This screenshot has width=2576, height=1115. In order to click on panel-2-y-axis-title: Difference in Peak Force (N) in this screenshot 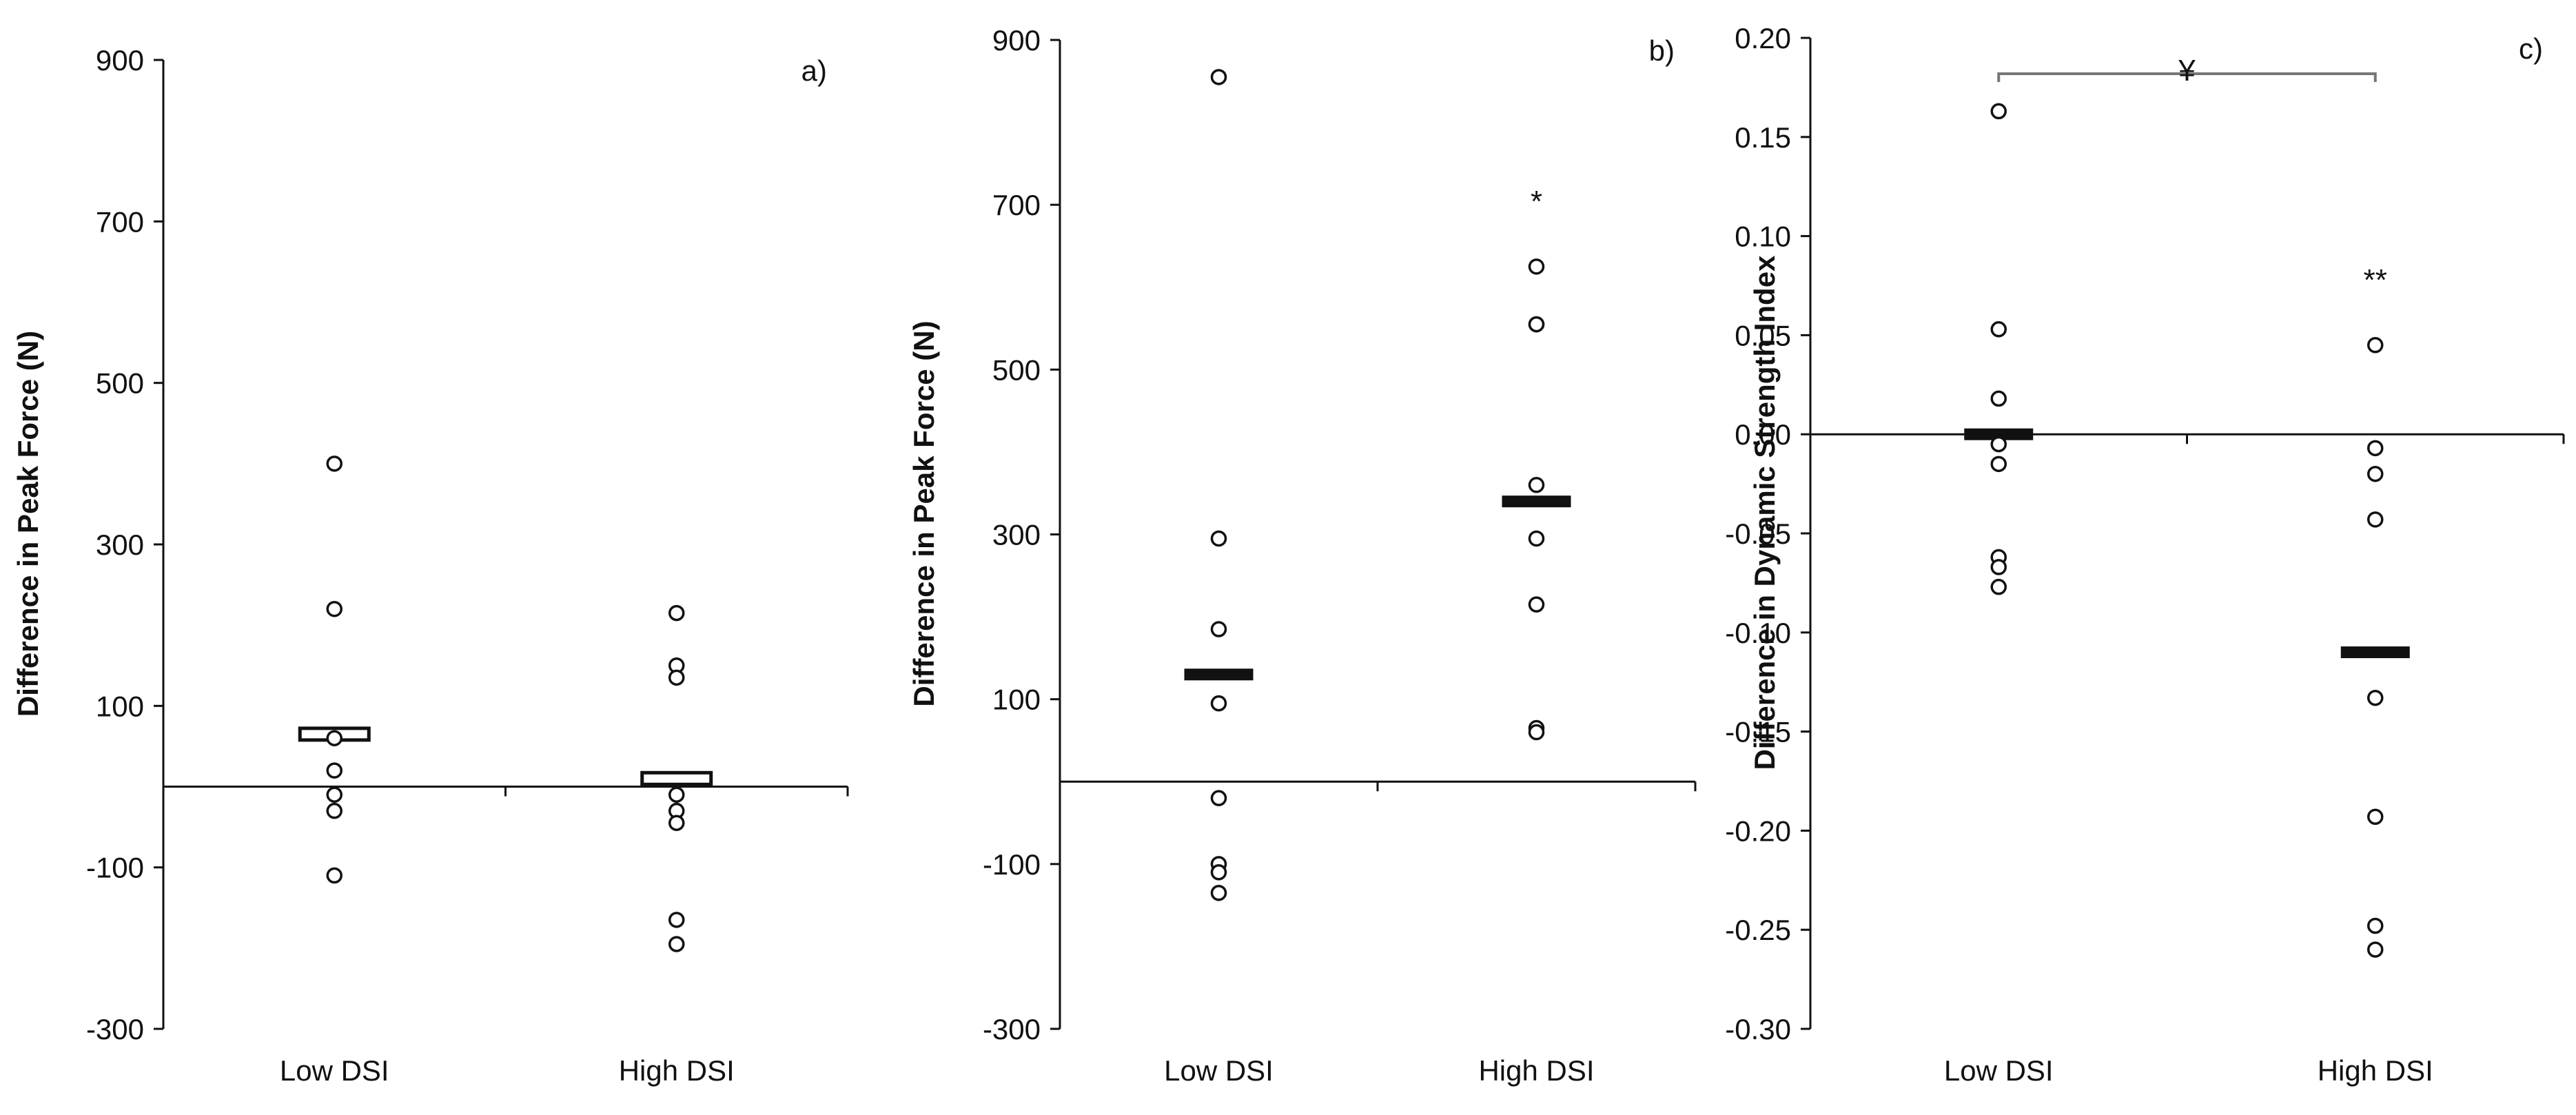, I will do `click(924, 513)`.